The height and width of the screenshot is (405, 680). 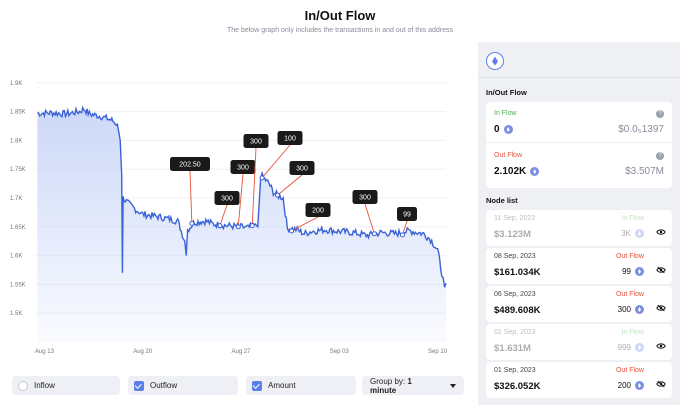 What do you see at coordinates (183, 385) in the screenshot?
I see `outflow-toggle: Outflow` at bounding box center [183, 385].